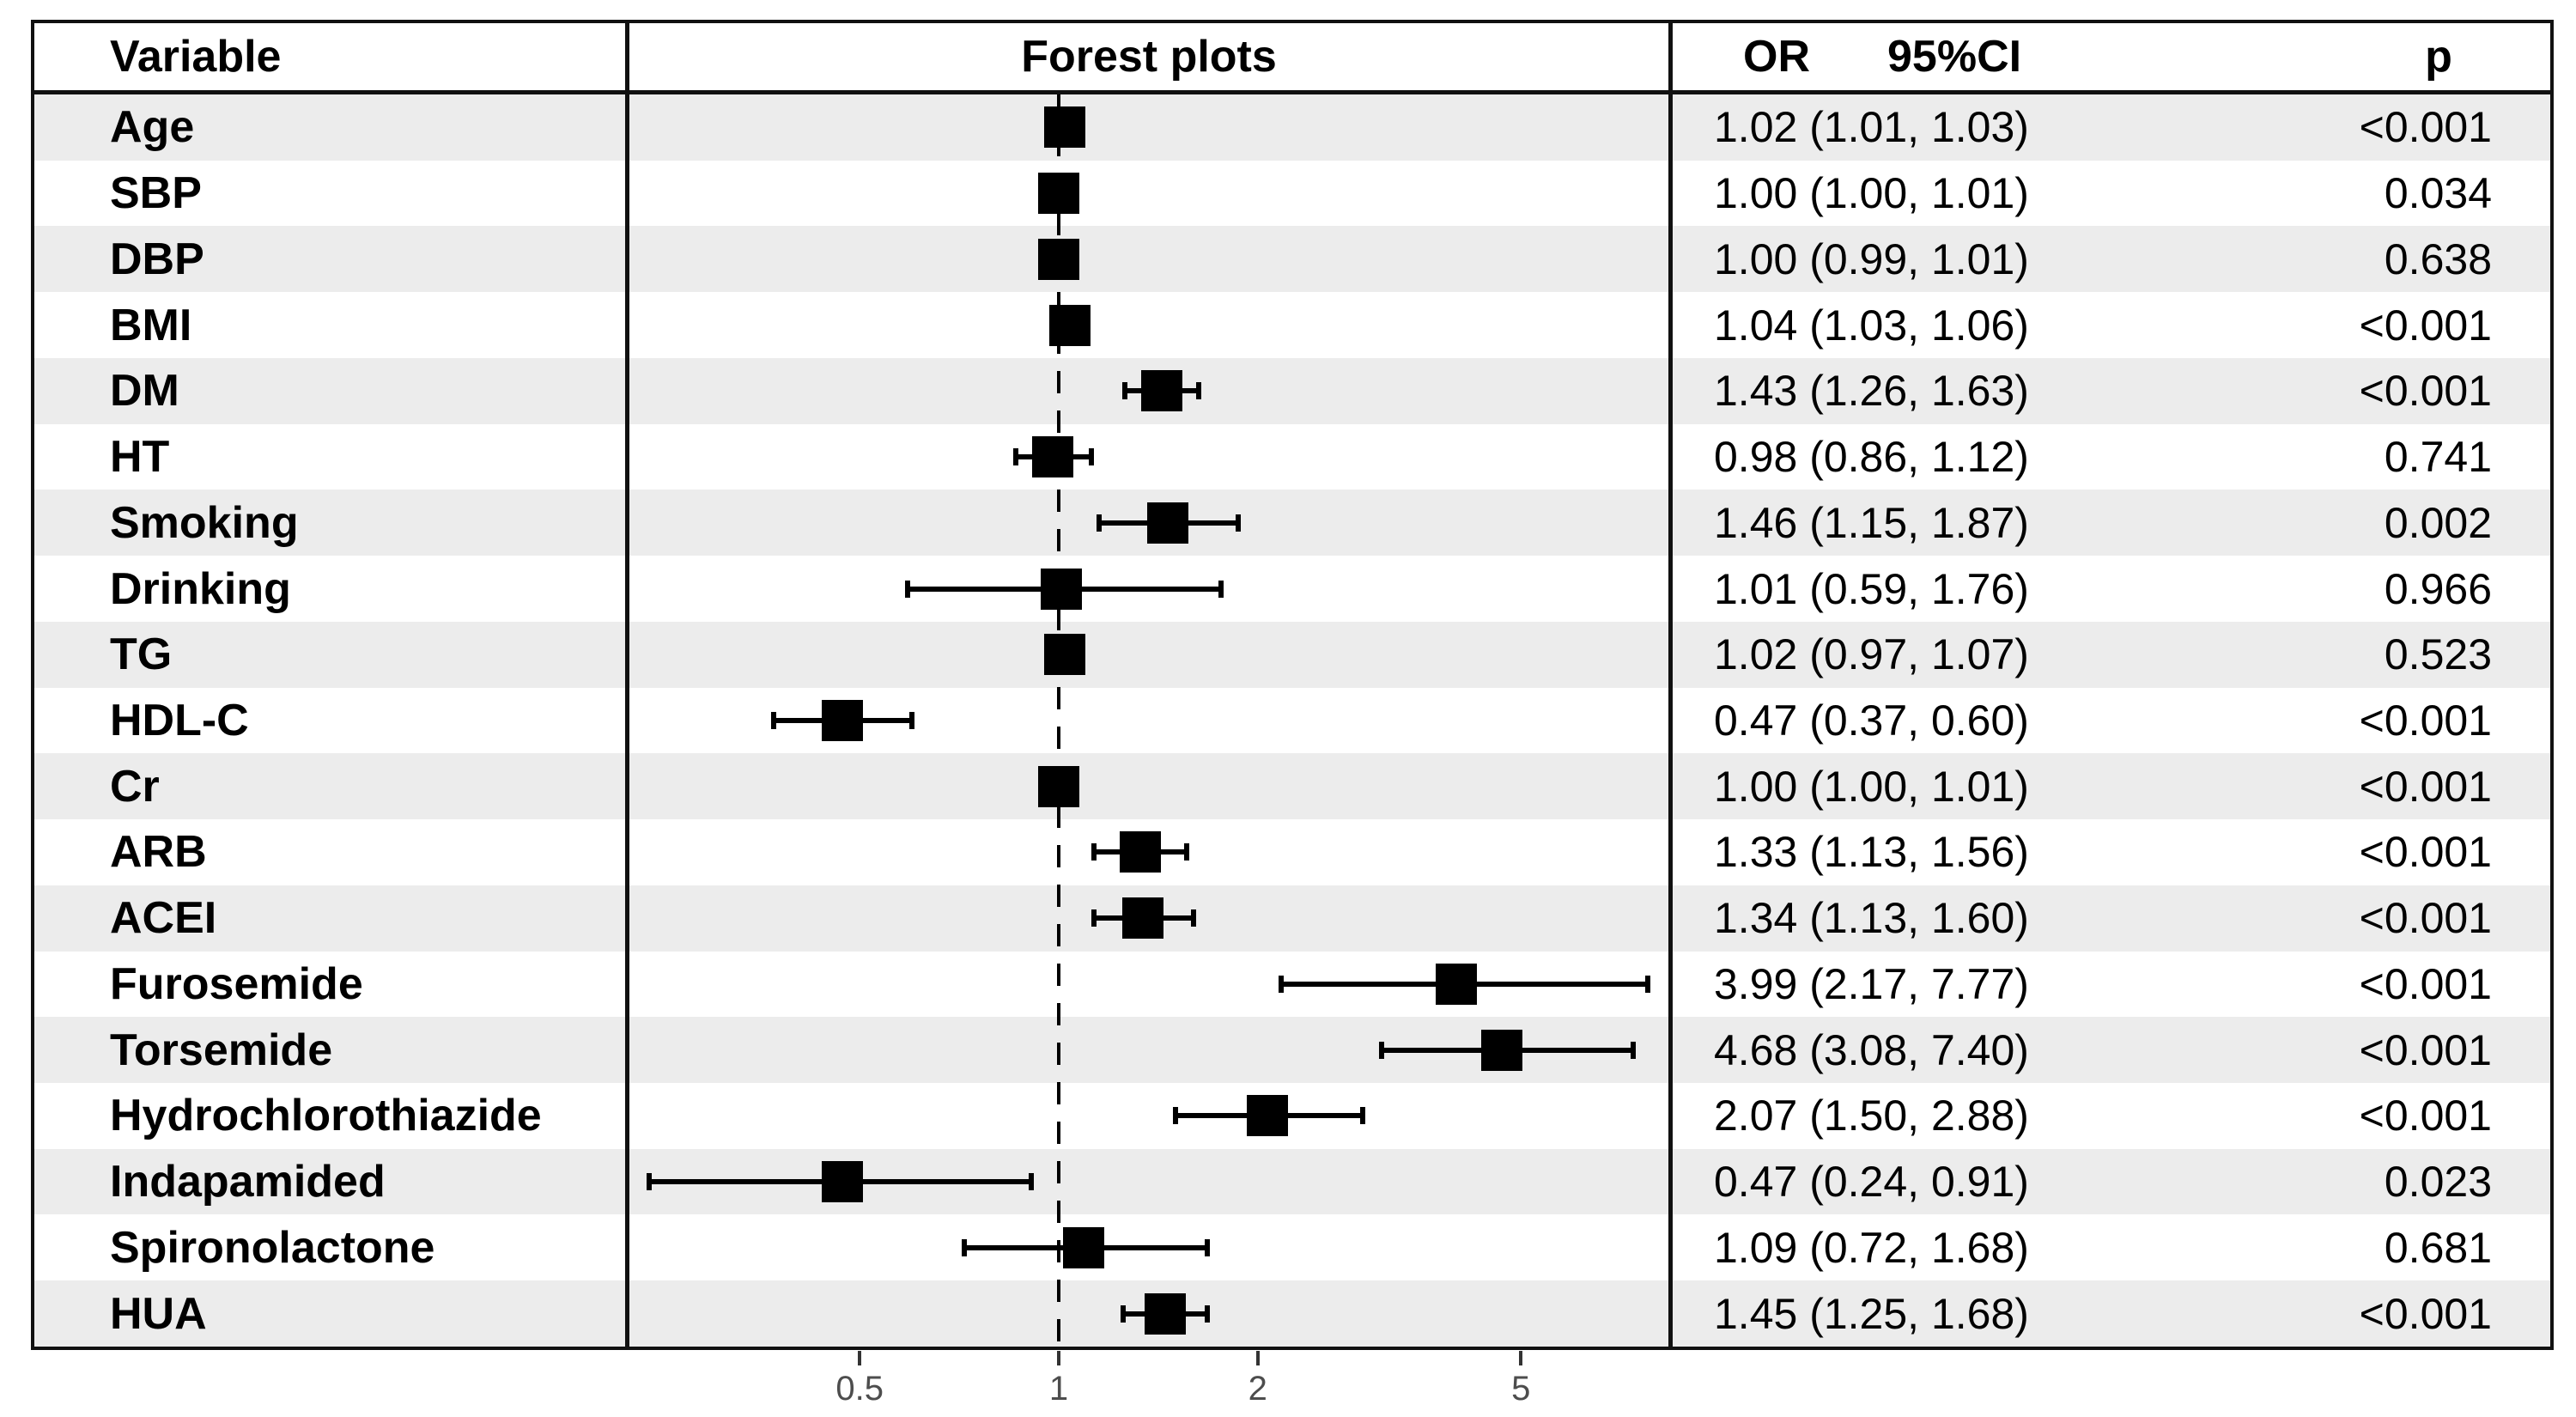 The height and width of the screenshot is (1417, 2576). Describe the element at coordinates (332, 786) in the screenshot. I see `variable-cell: Cr` at that location.